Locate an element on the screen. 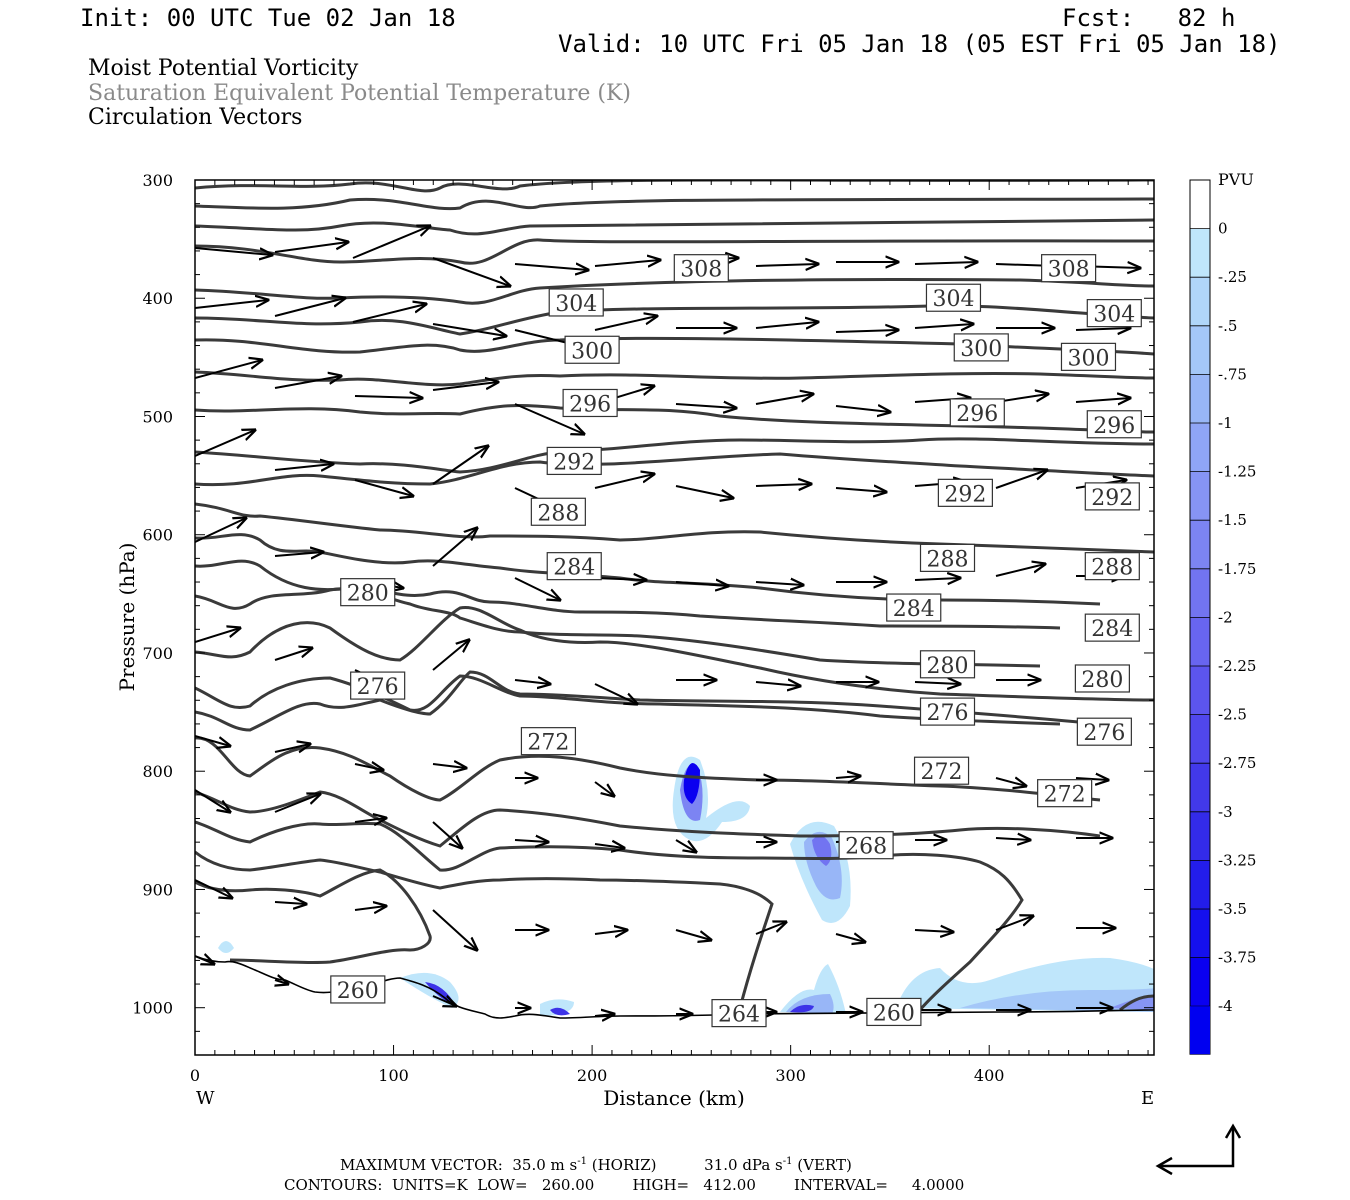 This screenshot has height=1200, width=1350. y-tick-label: 400 is located at coordinates (157, 298).